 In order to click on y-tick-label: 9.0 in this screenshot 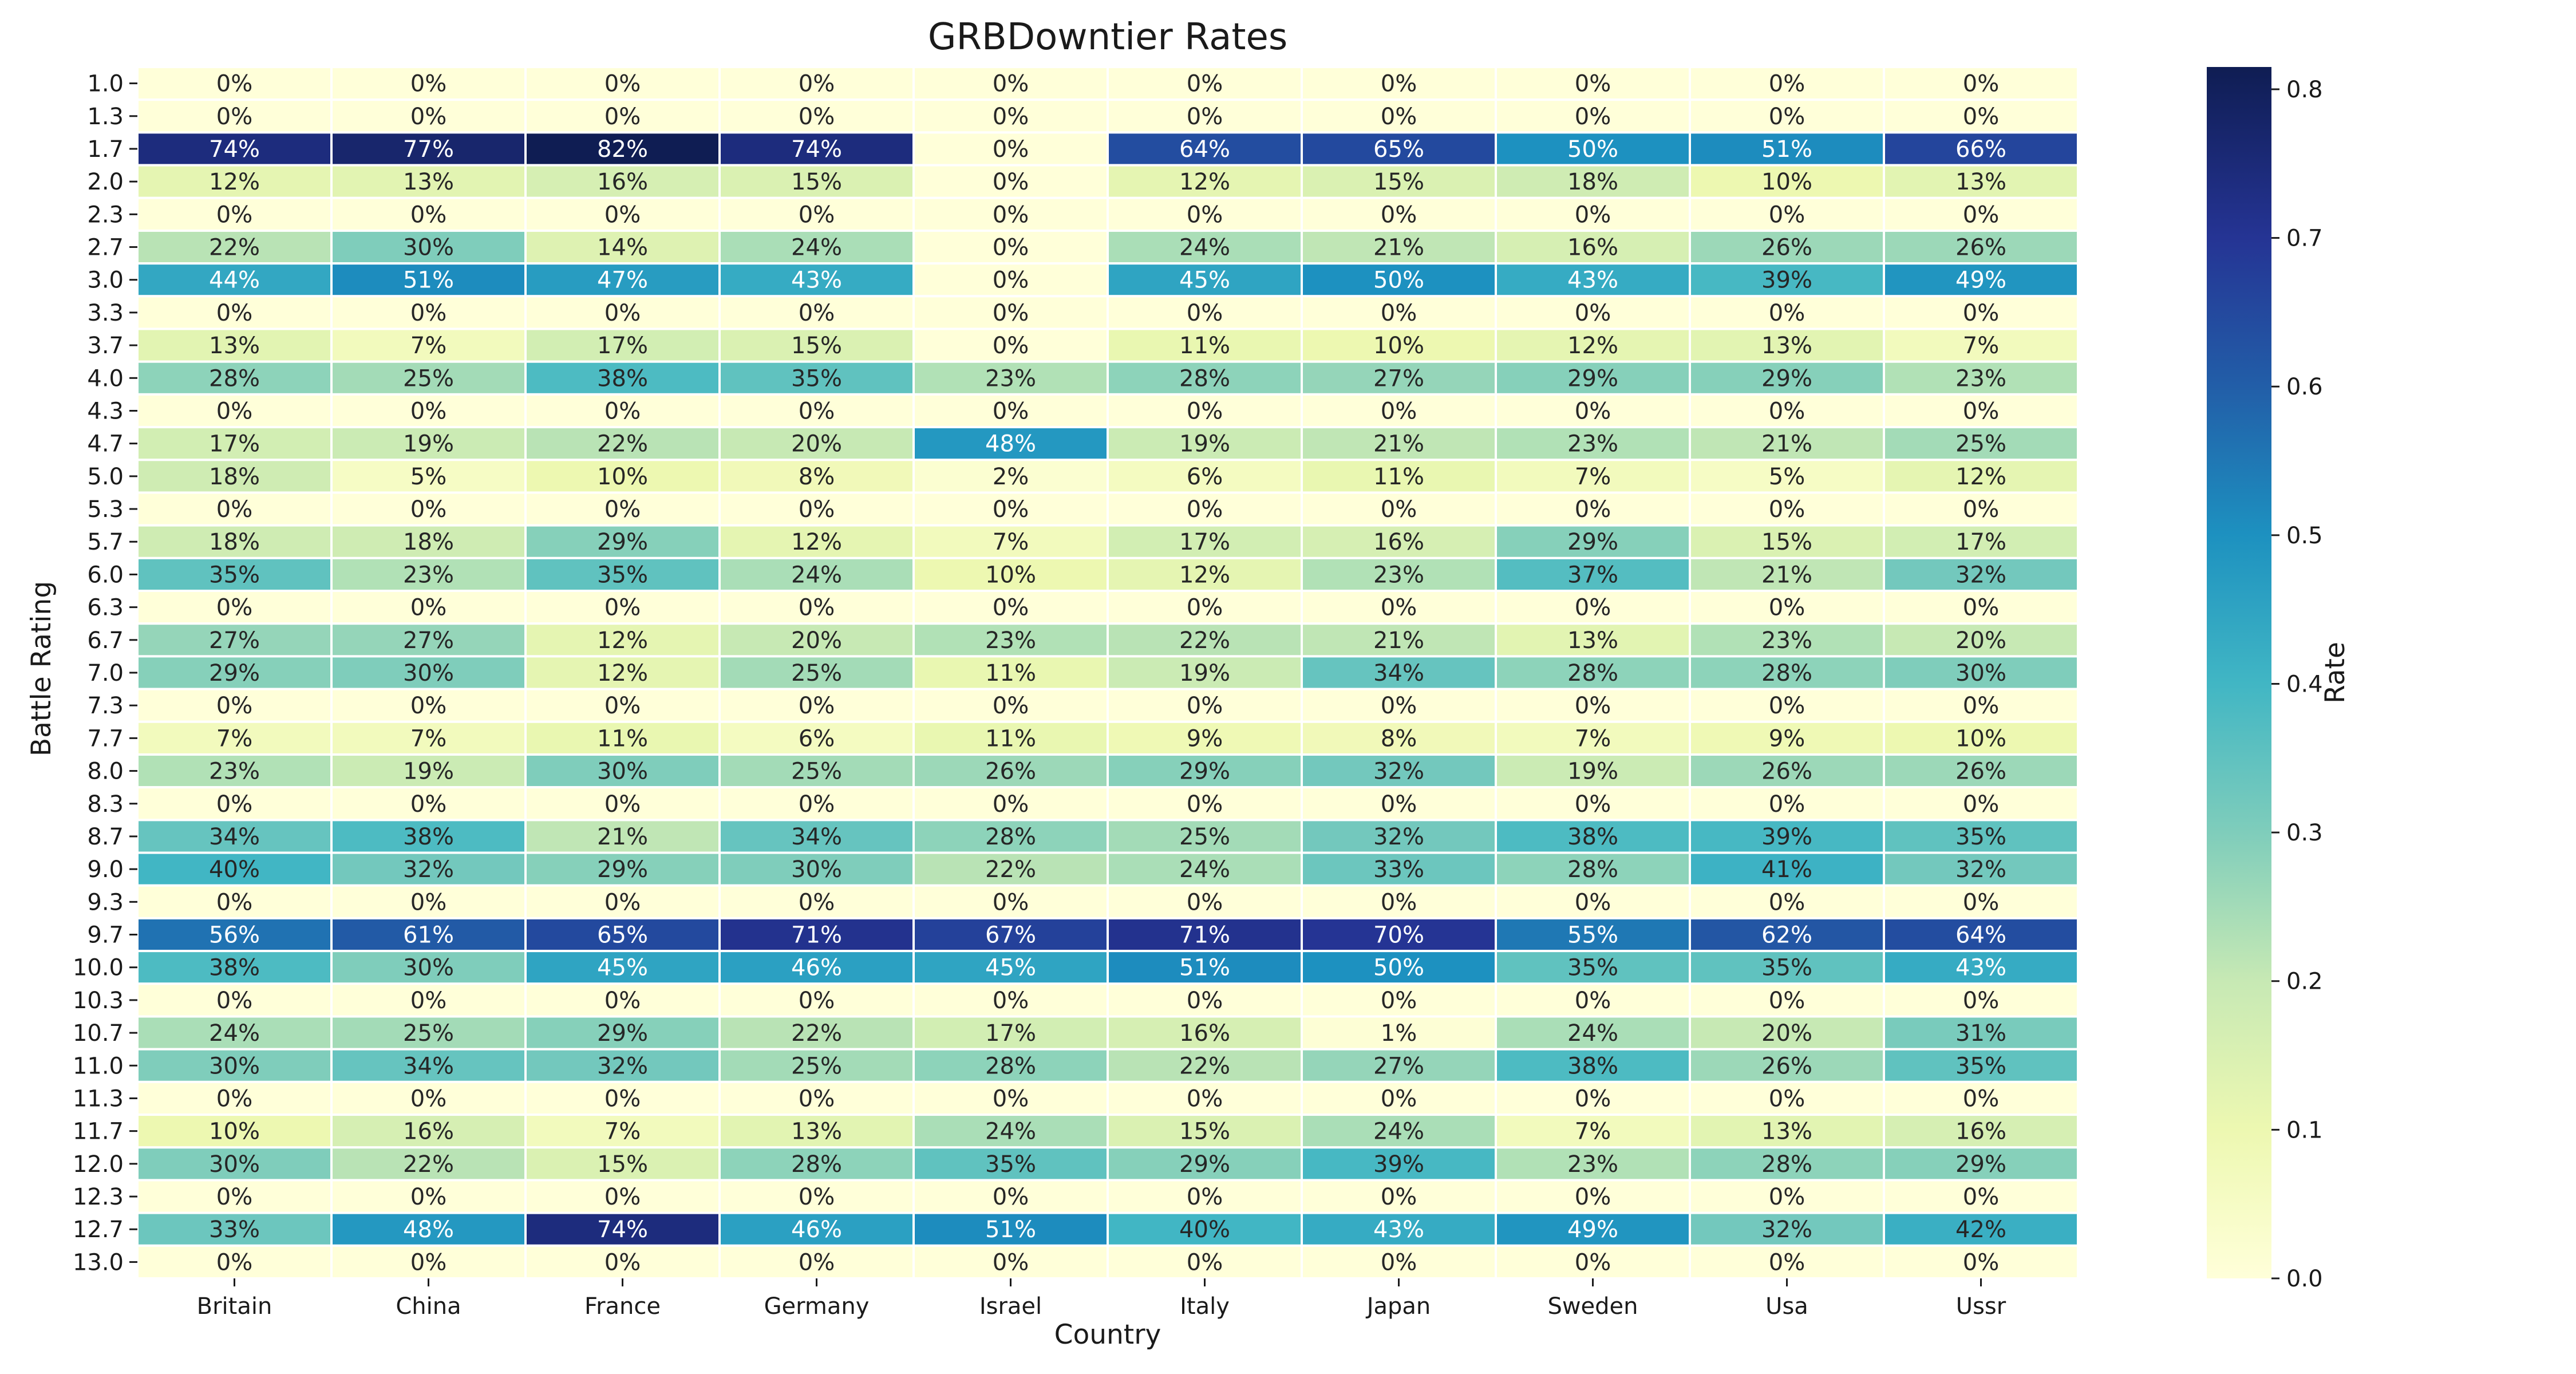, I will do `click(105, 870)`.